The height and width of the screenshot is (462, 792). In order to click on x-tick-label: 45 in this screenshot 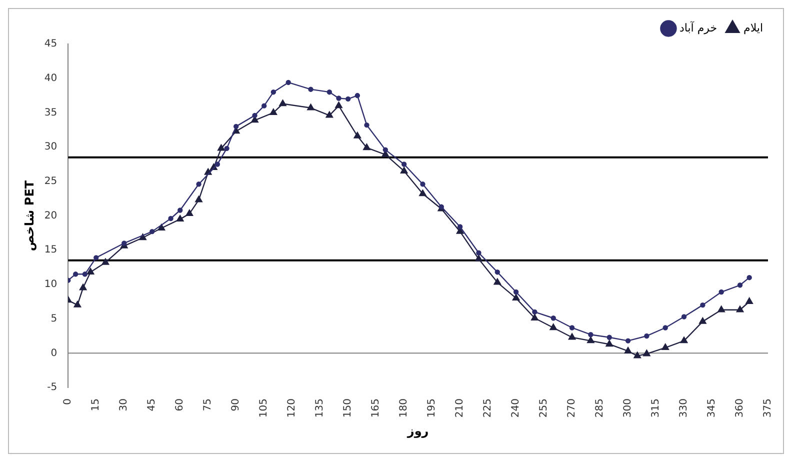, I will do `click(152, 405)`.